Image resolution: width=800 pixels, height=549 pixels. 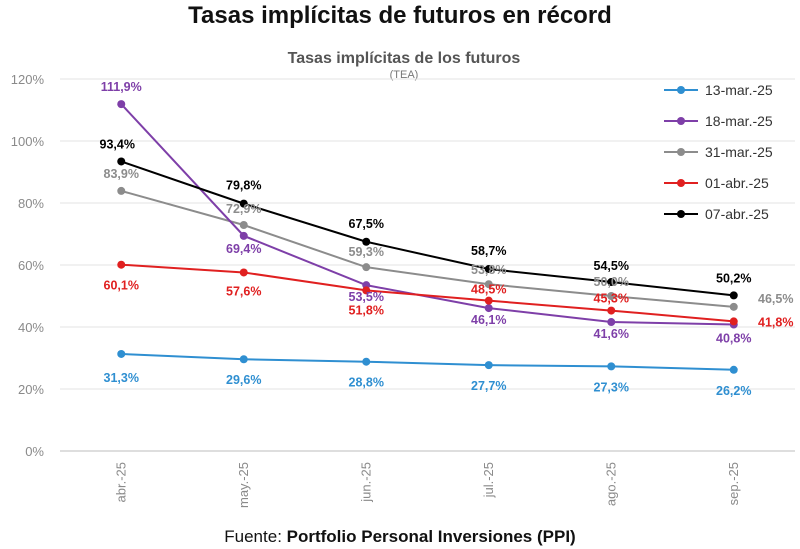 What do you see at coordinates (400, 15) in the screenshot?
I see `page-headline: Tasas implícitas de futuros en récord` at bounding box center [400, 15].